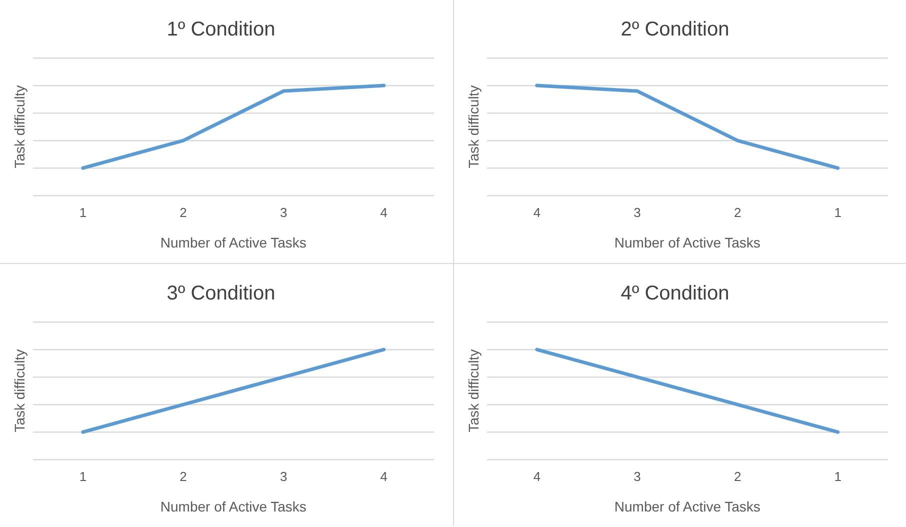 The width and height of the screenshot is (906, 527). I want to click on chart-title: 1º Condition, so click(221, 29).